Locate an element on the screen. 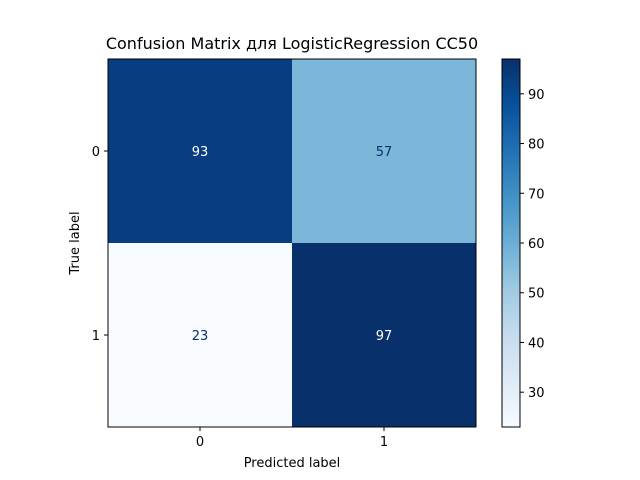  y-tick-label-1: 1 is located at coordinates (96, 336).